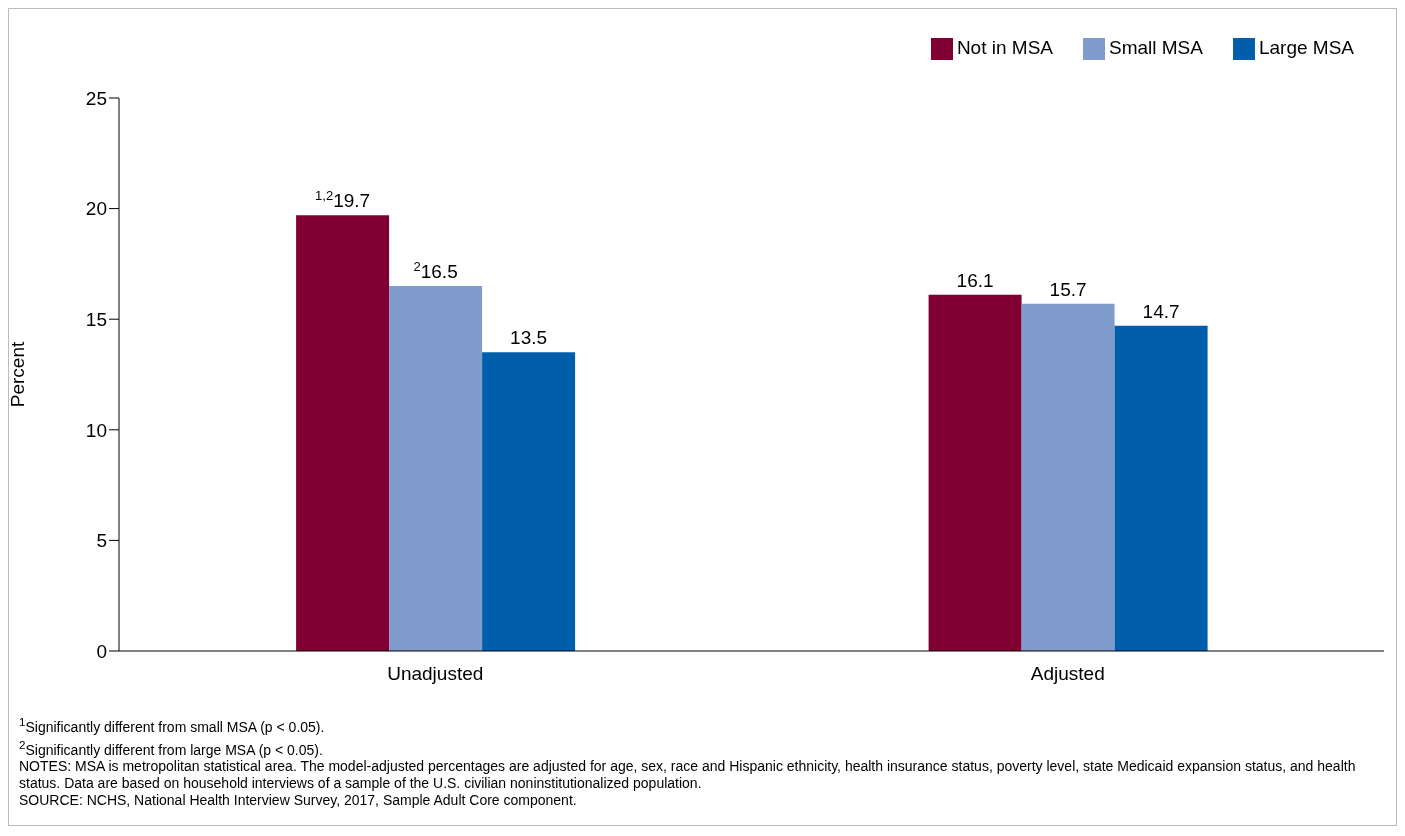 The width and height of the screenshot is (1405, 836). What do you see at coordinates (101, 651) in the screenshot?
I see `y-tick-label: 0` at bounding box center [101, 651].